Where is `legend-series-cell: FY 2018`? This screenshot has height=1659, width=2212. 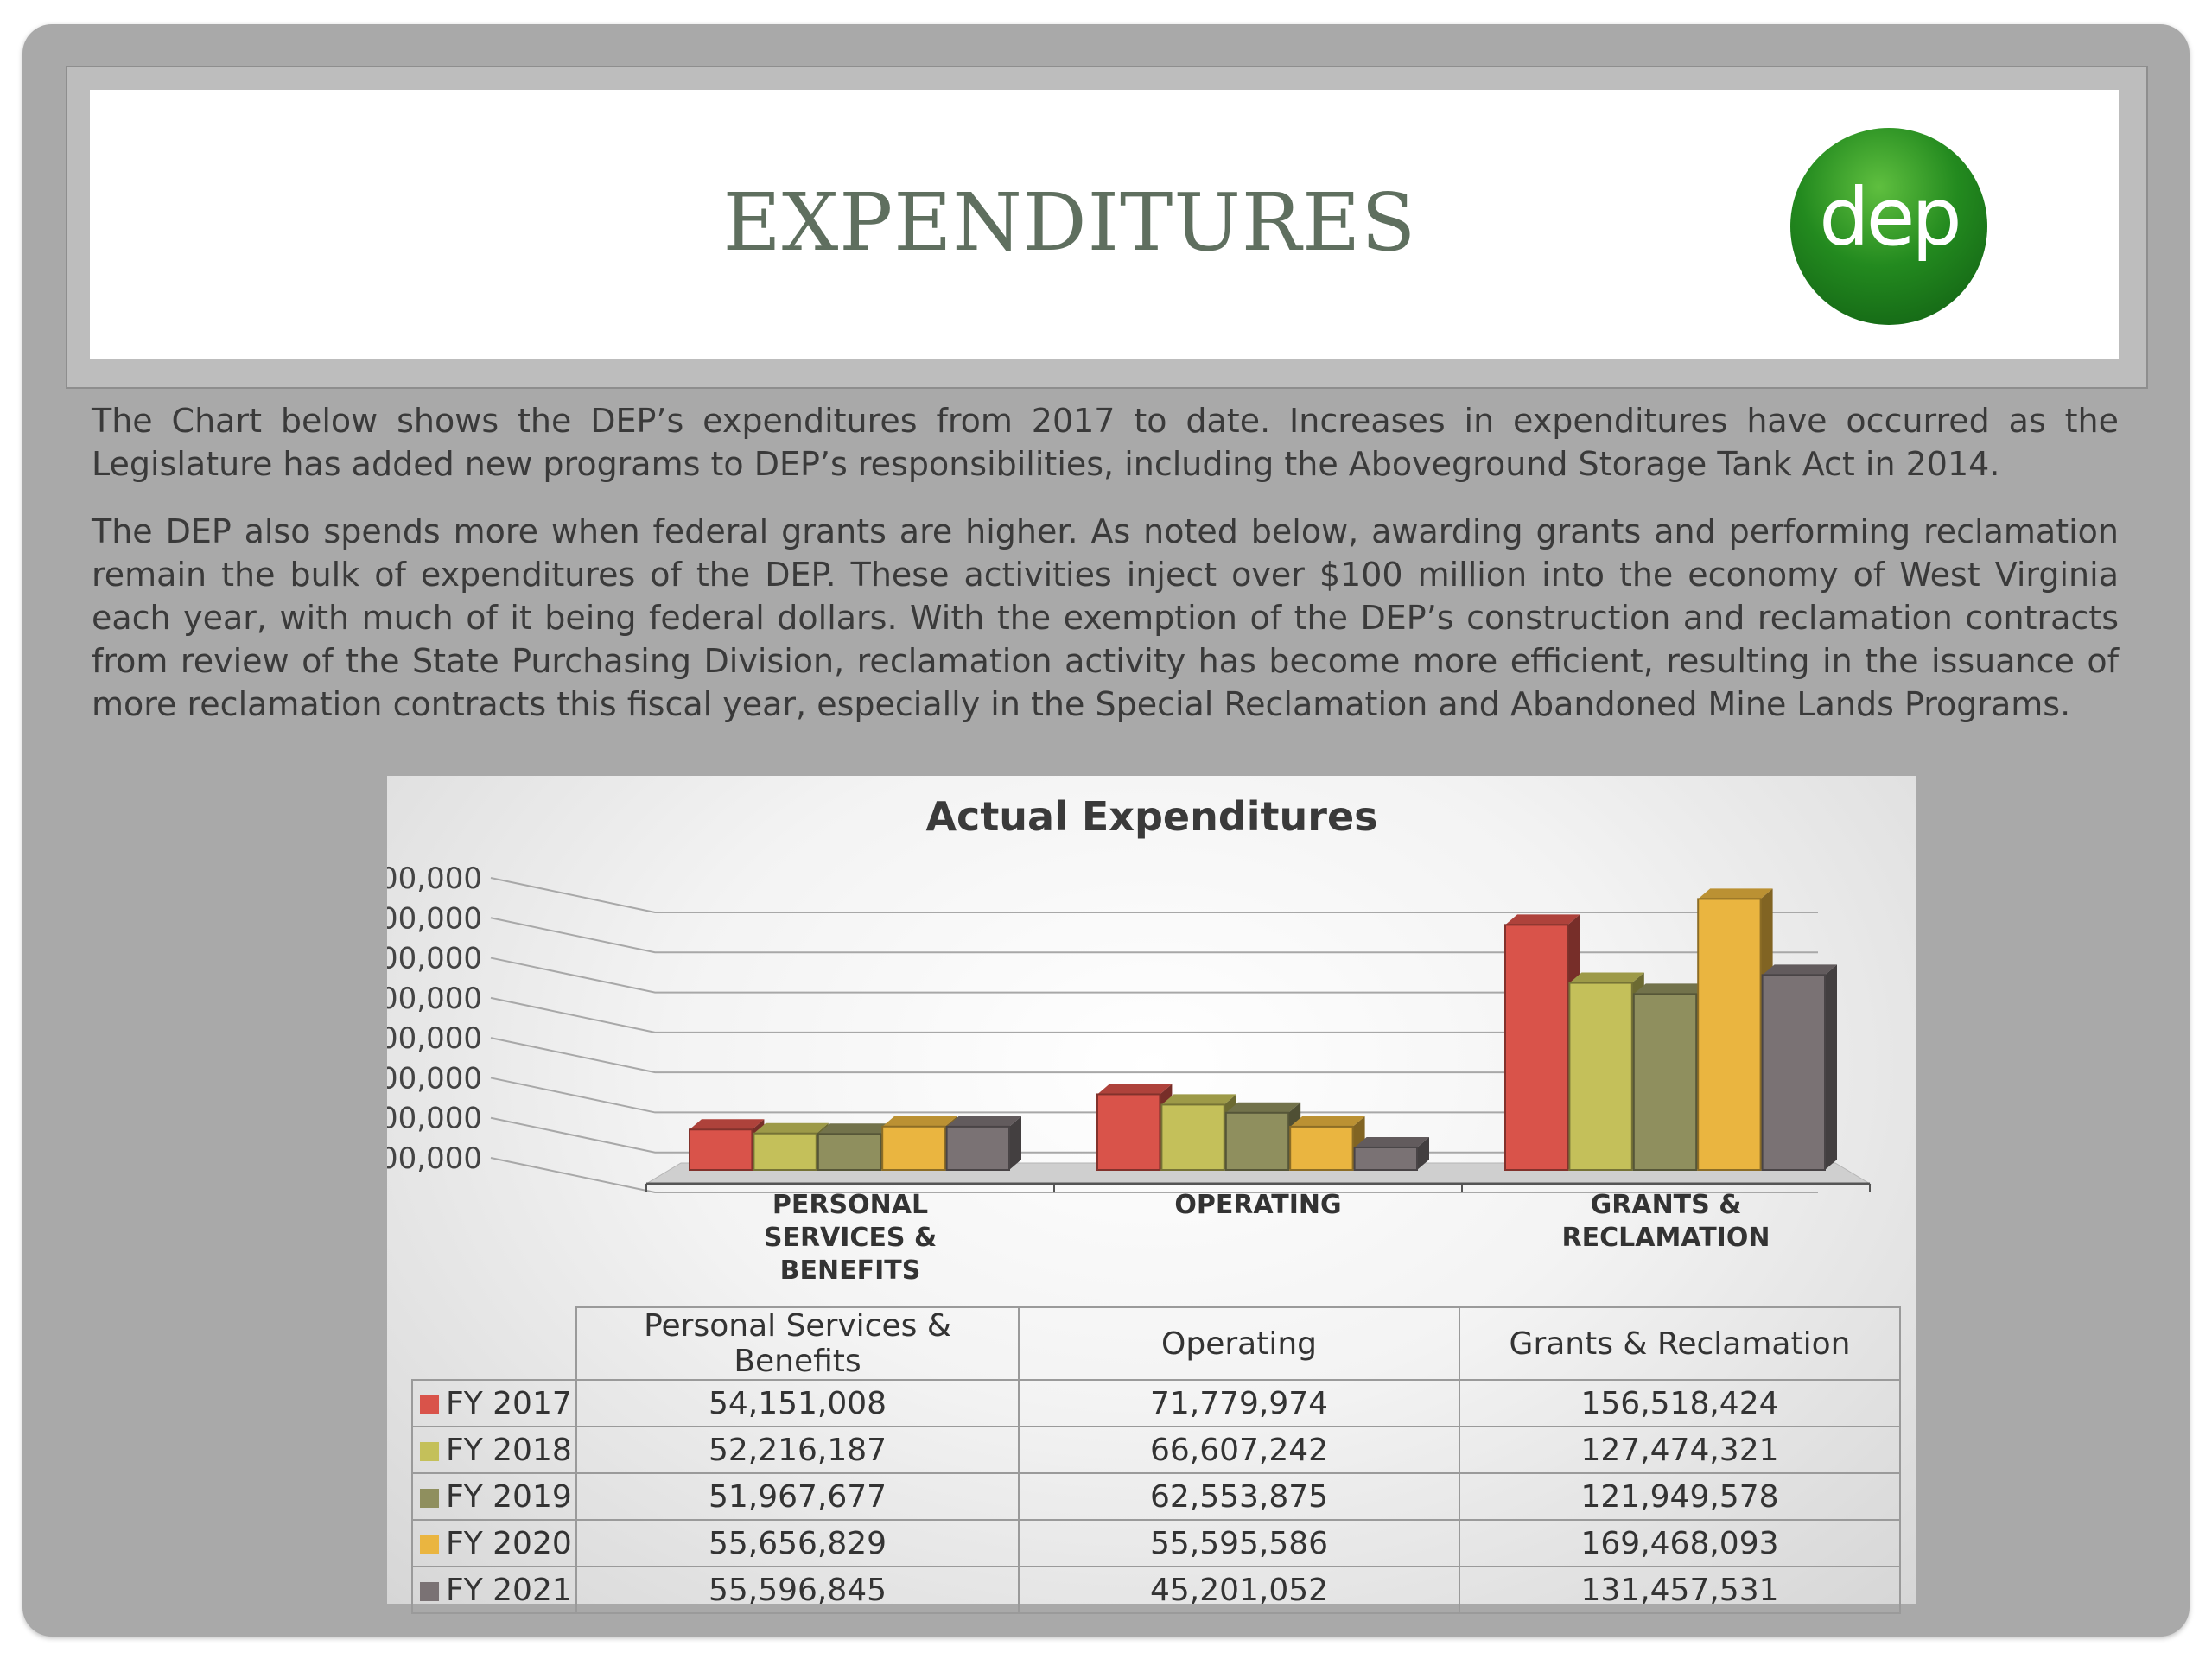 legend-series-cell: FY 2018 is located at coordinates (494, 1450).